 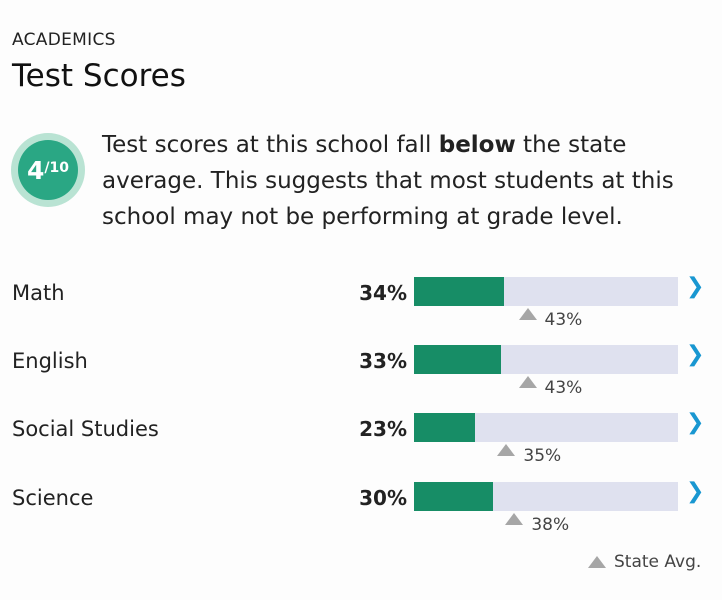 What do you see at coordinates (542, 456) in the screenshot?
I see `state-average-value: 35%` at bounding box center [542, 456].